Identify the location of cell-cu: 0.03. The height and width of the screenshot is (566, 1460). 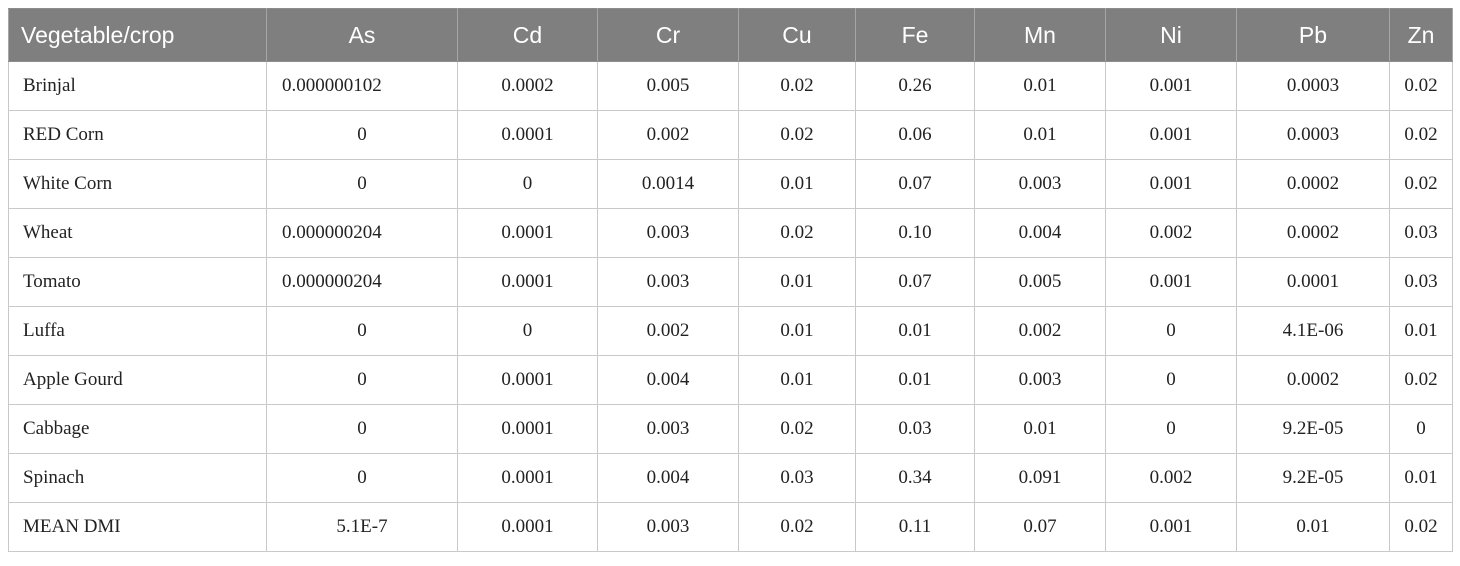
(797, 478).